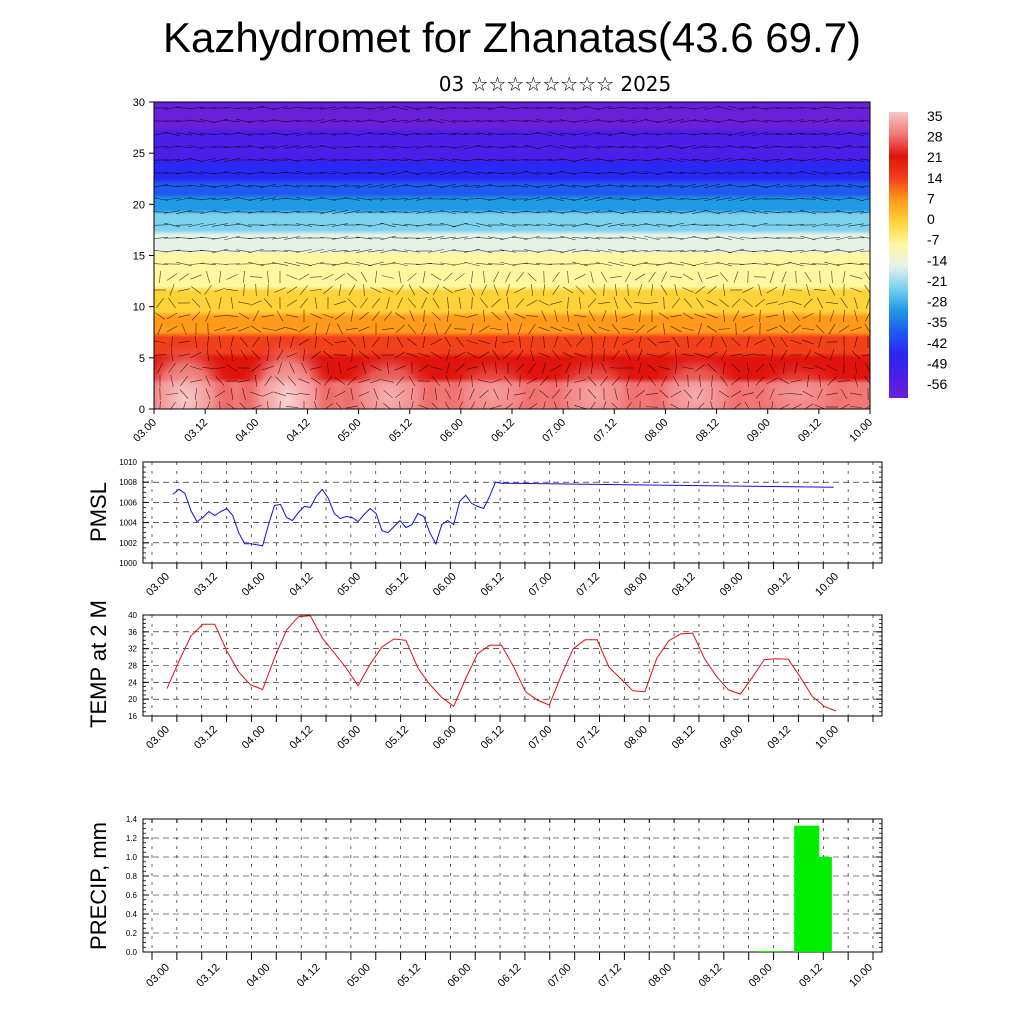 Image resolution: width=1024 pixels, height=1024 pixels. I want to click on colorbar-label: 0, so click(931, 219).